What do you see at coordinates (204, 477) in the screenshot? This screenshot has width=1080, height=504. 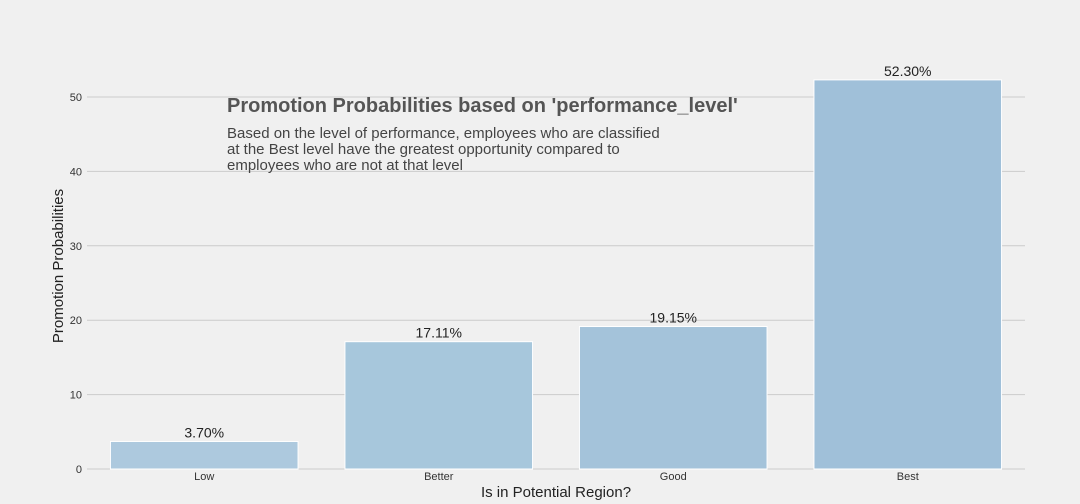 I see `x-tick-label-low: Low` at bounding box center [204, 477].